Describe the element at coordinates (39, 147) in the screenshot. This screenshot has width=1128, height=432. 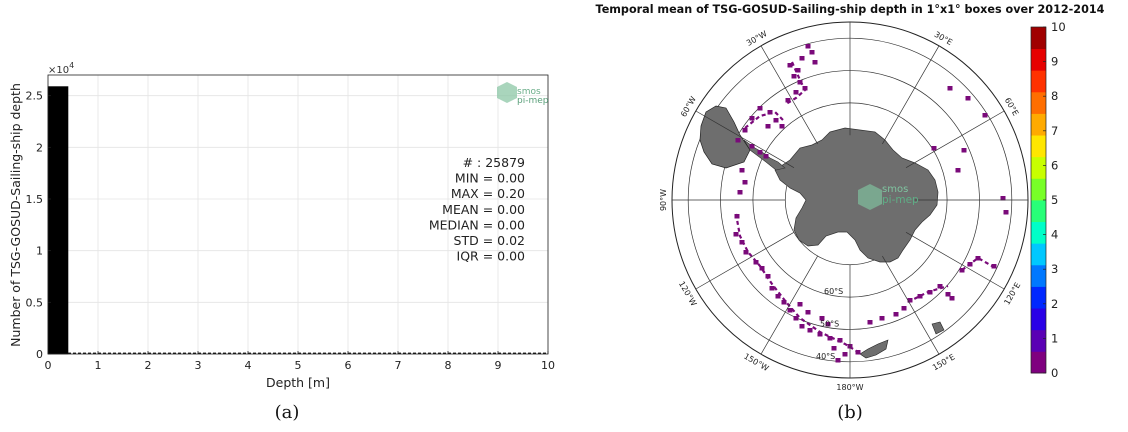
I see `y-tick-label: 2` at that location.